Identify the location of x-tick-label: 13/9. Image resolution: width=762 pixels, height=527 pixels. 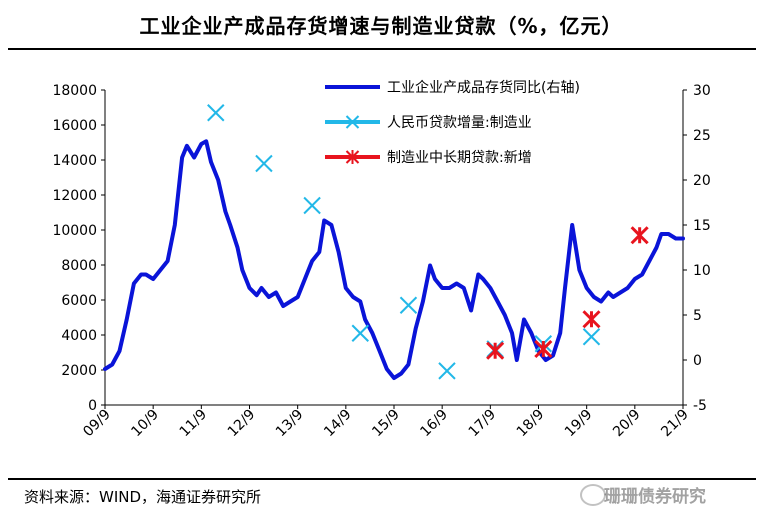
(290, 424).